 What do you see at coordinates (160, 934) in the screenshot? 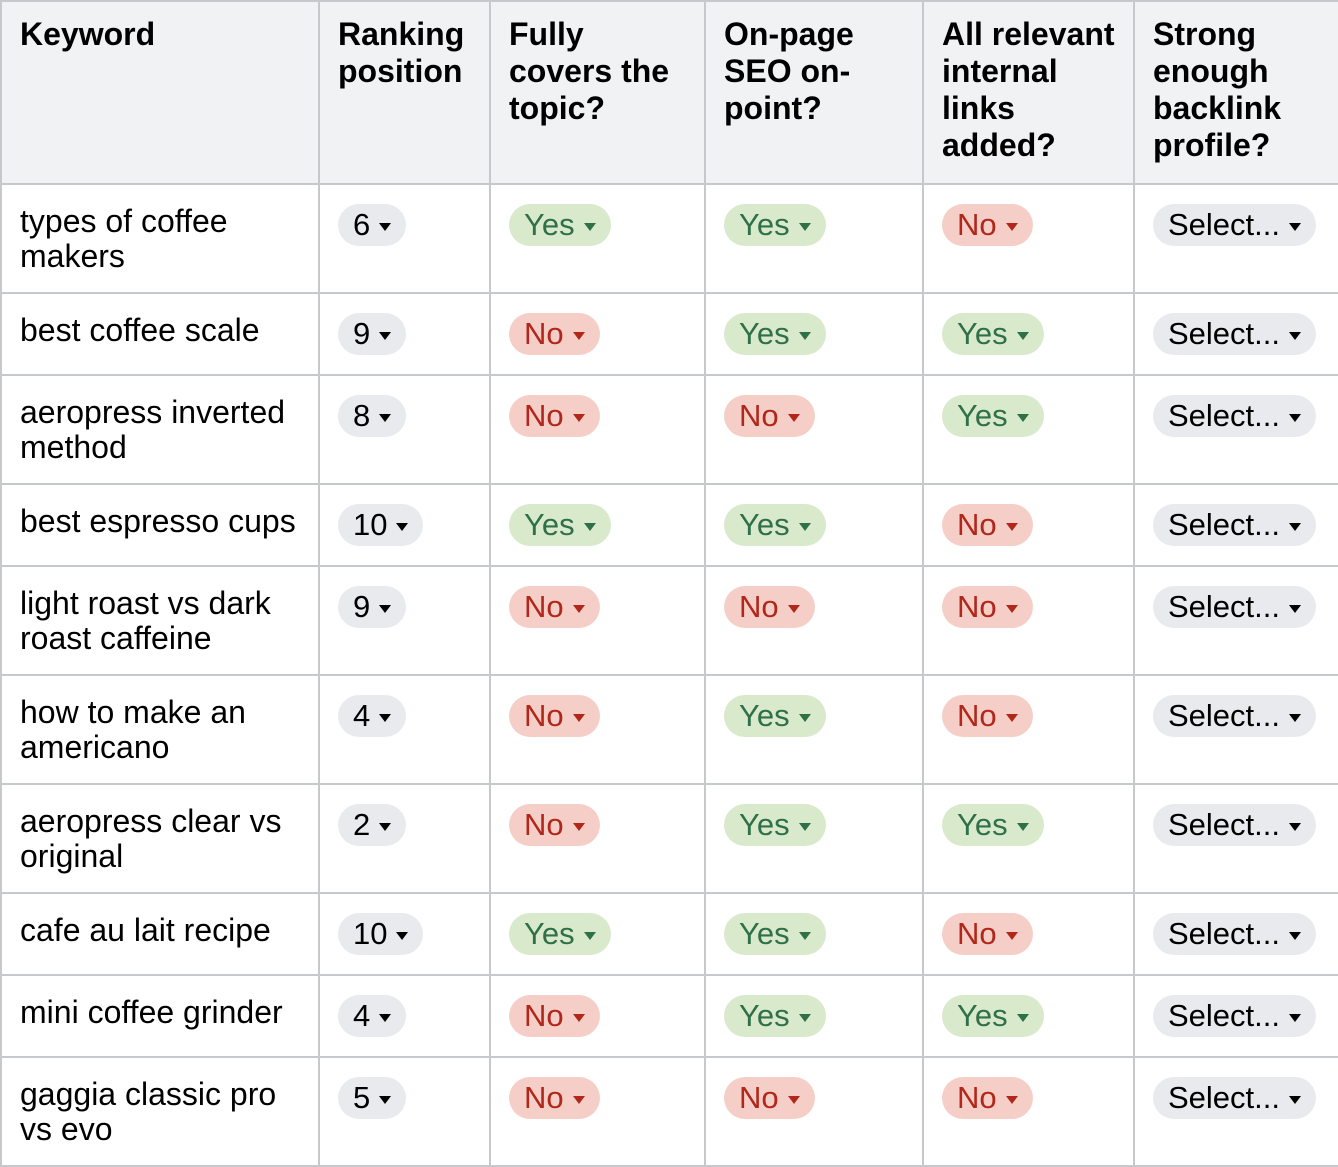
I see `keyword-cell: cafe au lait recipe` at bounding box center [160, 934].